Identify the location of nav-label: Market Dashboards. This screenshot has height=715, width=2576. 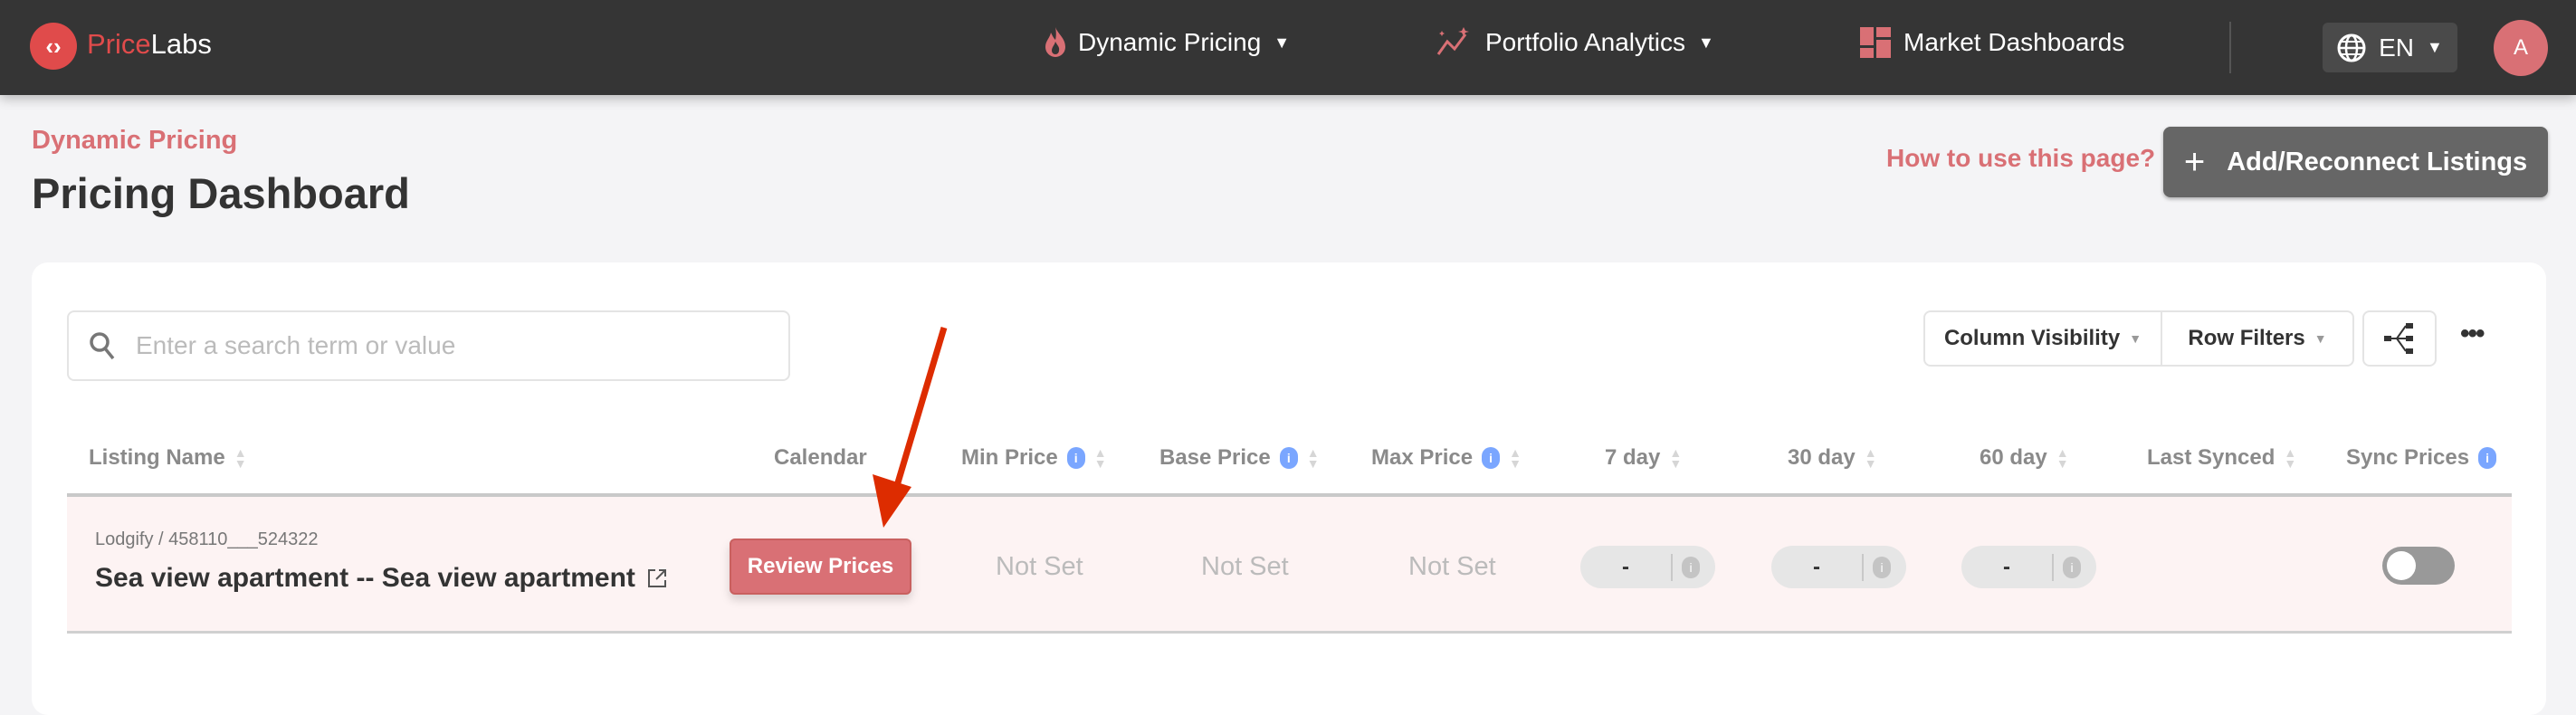
(2014, 42).